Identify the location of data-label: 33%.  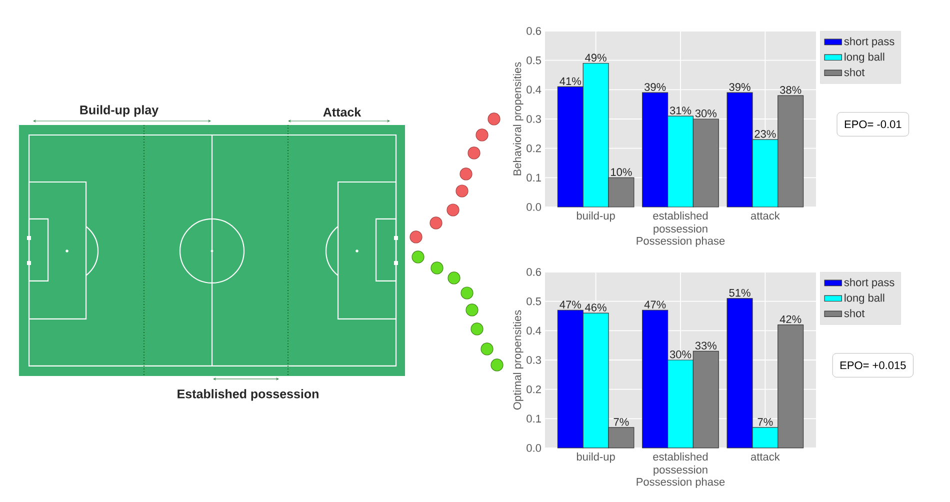
(706, 346).